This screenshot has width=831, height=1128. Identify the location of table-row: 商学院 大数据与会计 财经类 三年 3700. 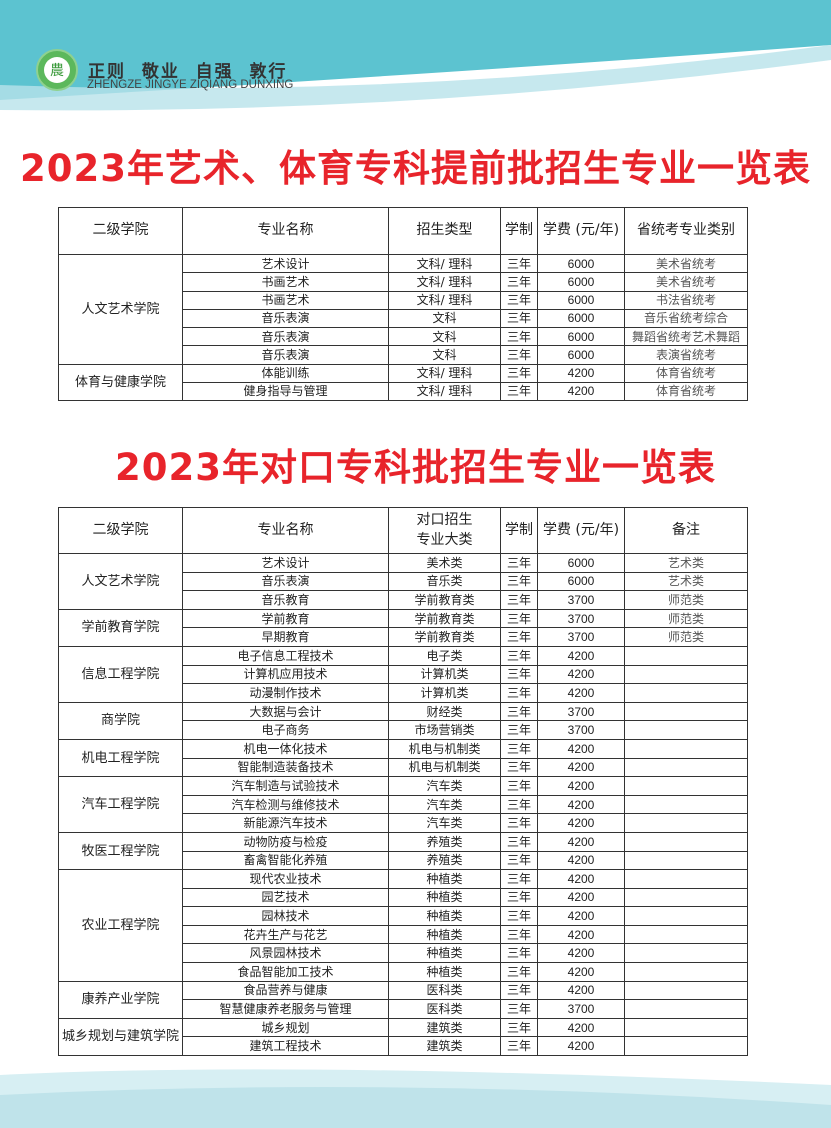
(403, 720).